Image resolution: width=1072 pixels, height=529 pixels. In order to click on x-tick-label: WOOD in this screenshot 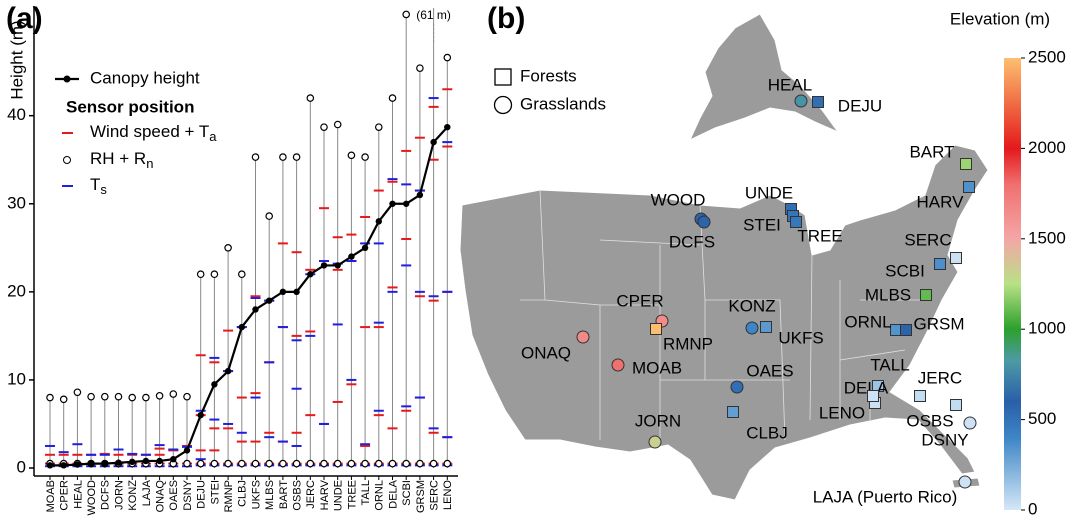, I will do `click(92, 497)`.